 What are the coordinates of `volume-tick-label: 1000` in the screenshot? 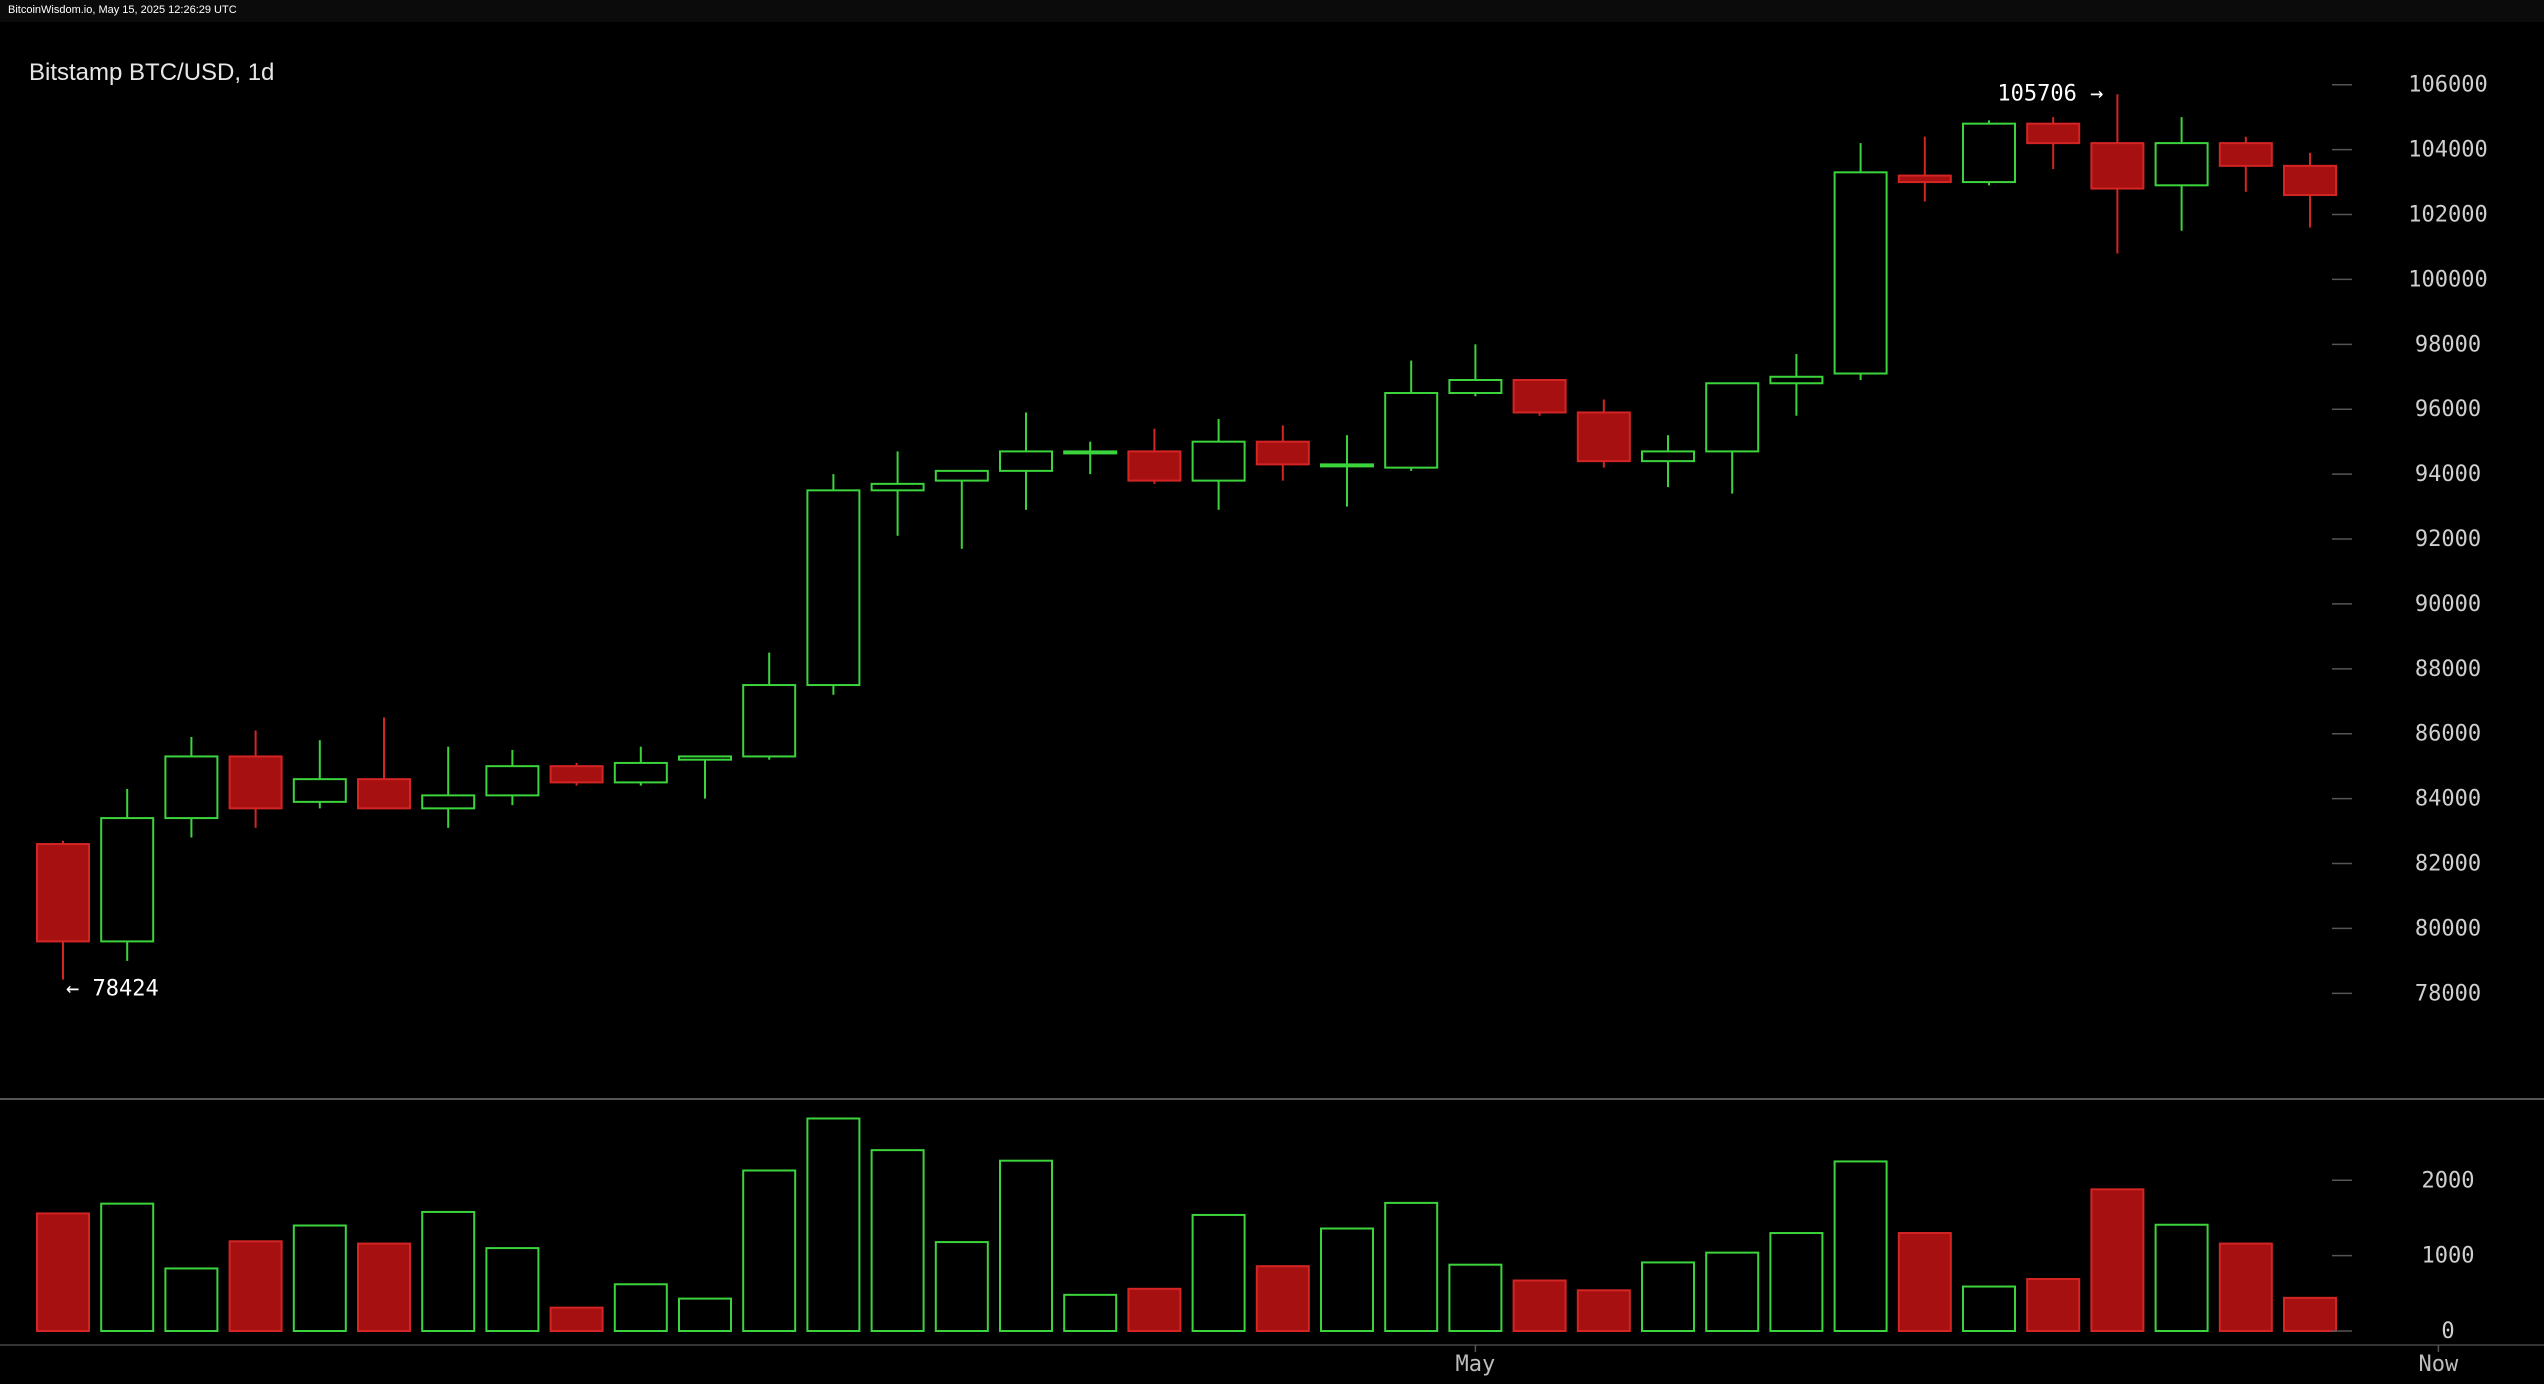 It's located at (2448, 1256).